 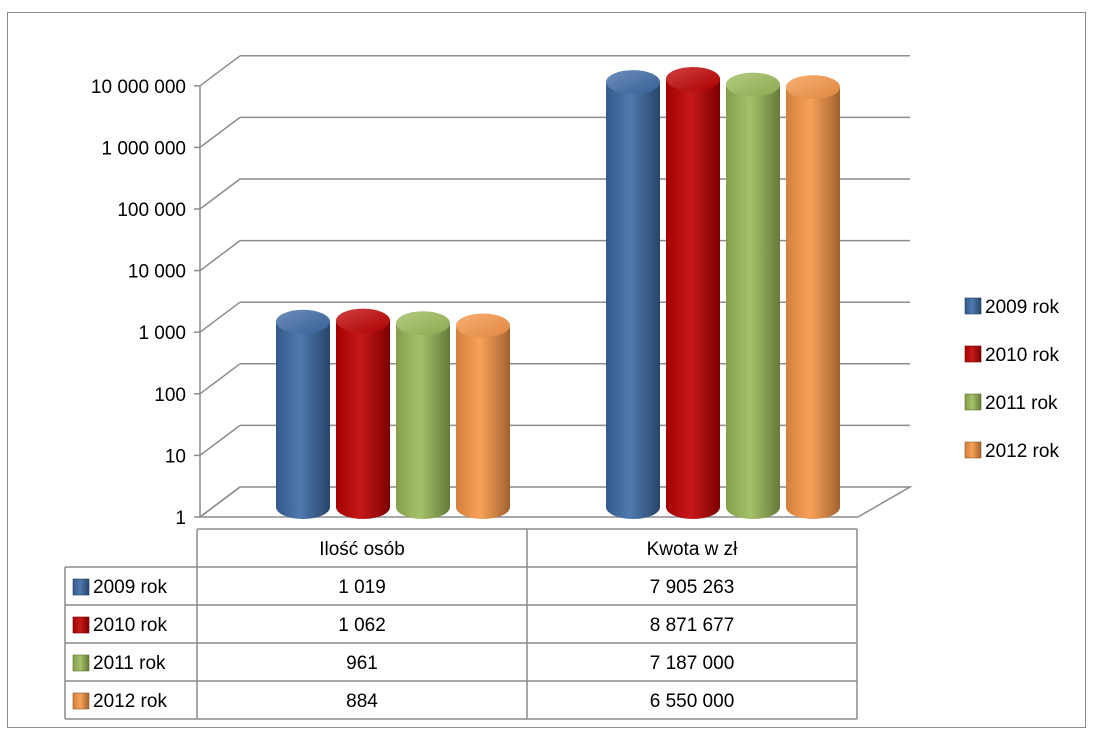 I want to click on legend-label: 2011 rok, so click(x=1021, y=403).